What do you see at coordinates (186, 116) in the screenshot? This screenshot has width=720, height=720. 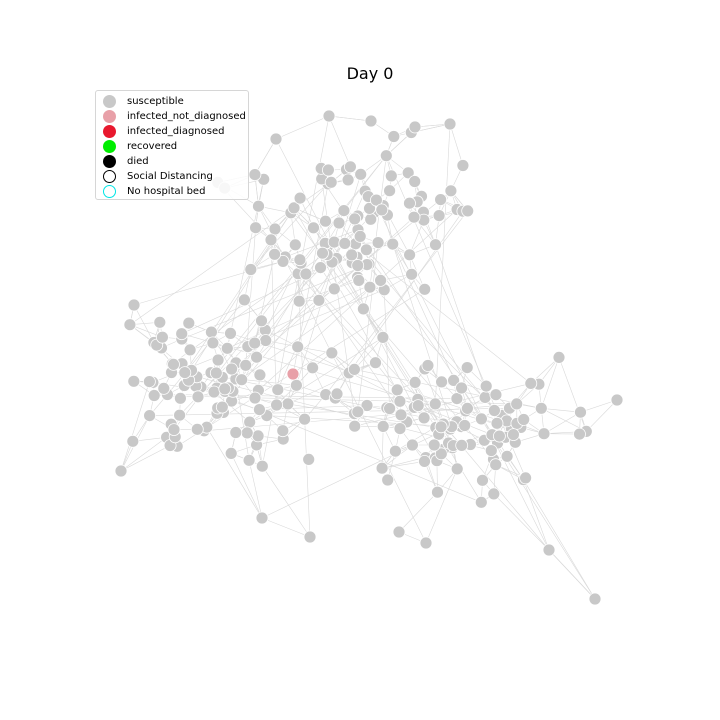 I see `legend-label: infected_not_diagnosed` at bounding box center [186, 116].